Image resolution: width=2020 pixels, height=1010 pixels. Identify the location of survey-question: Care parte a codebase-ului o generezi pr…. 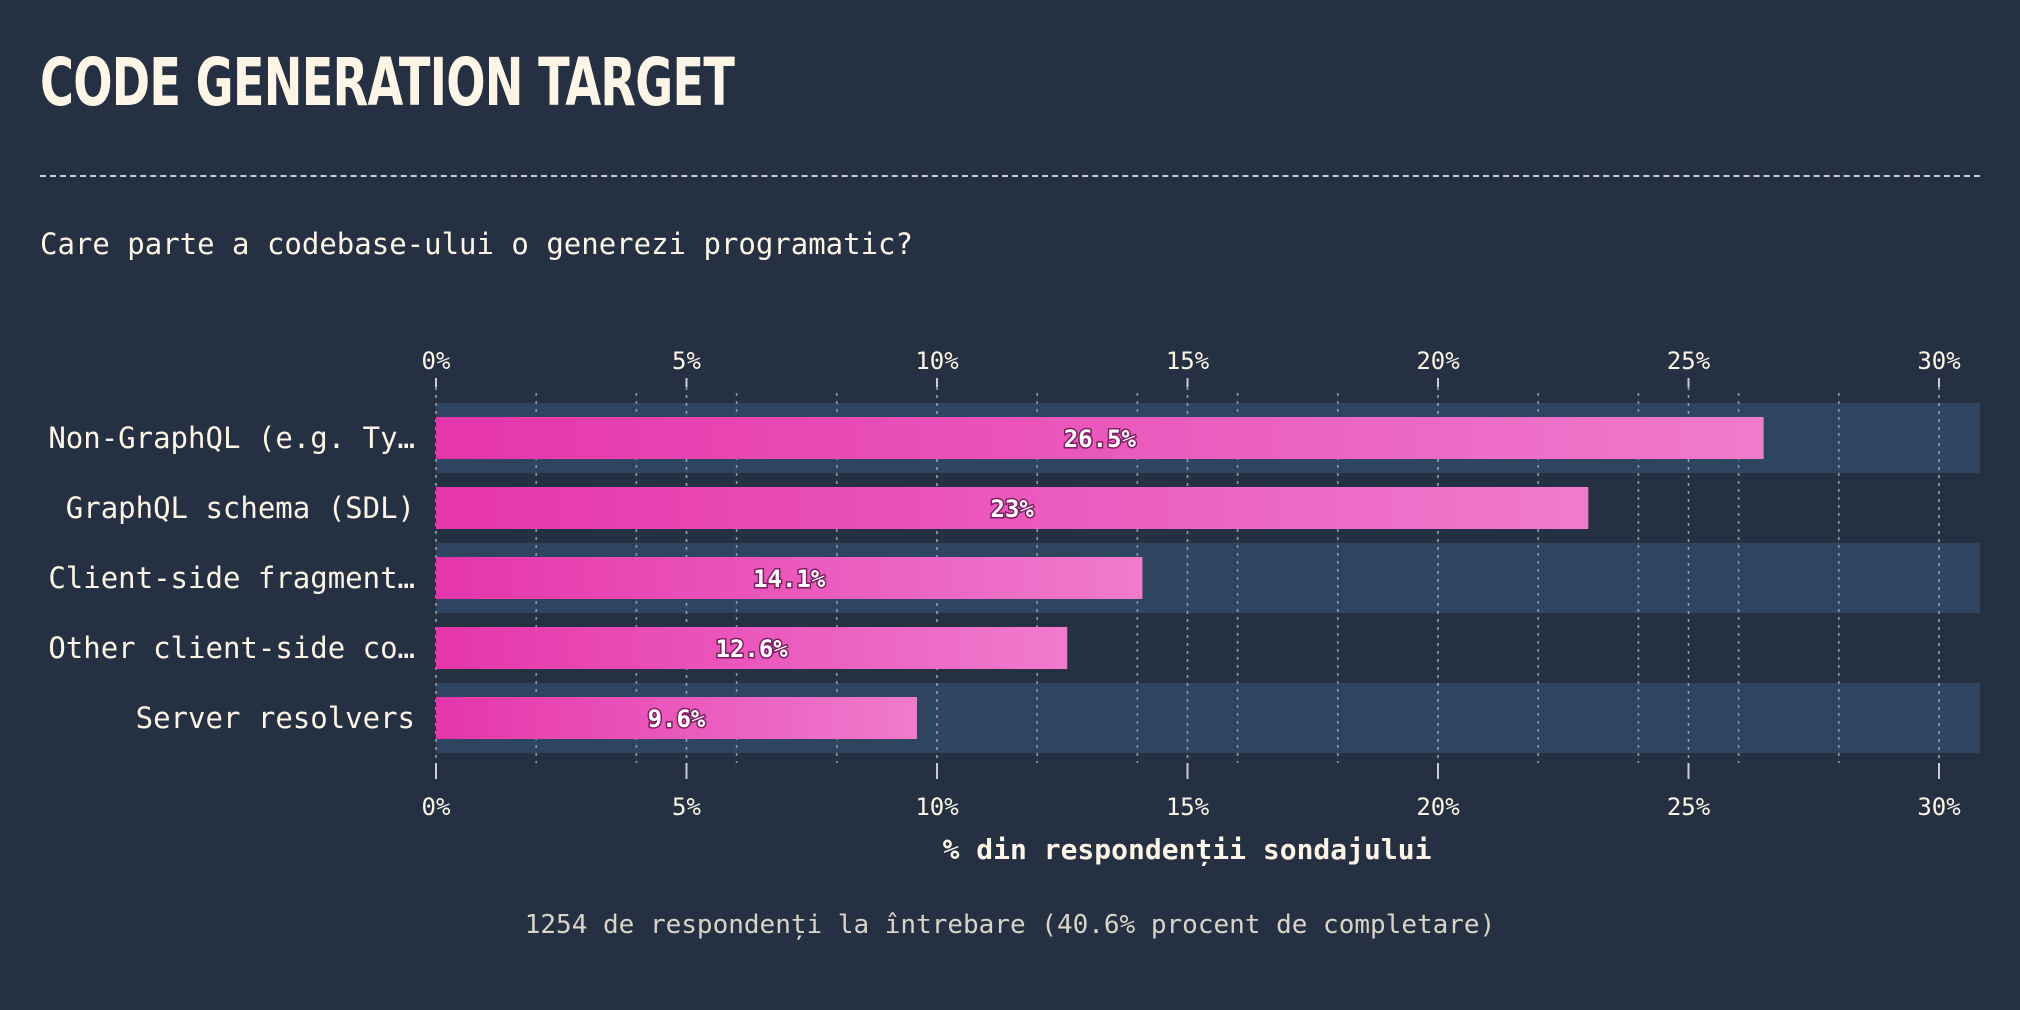
(476, 244).